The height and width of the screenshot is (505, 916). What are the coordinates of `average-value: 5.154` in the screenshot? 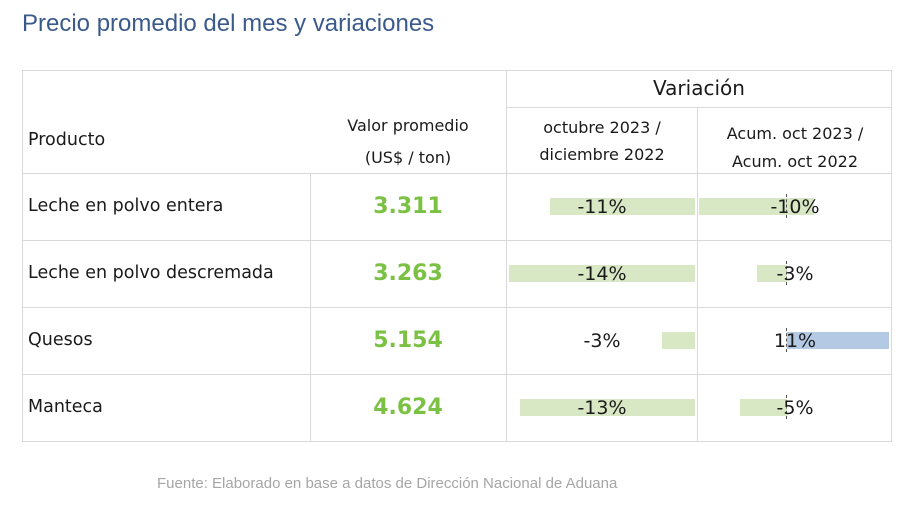 It's located at (408, 340).